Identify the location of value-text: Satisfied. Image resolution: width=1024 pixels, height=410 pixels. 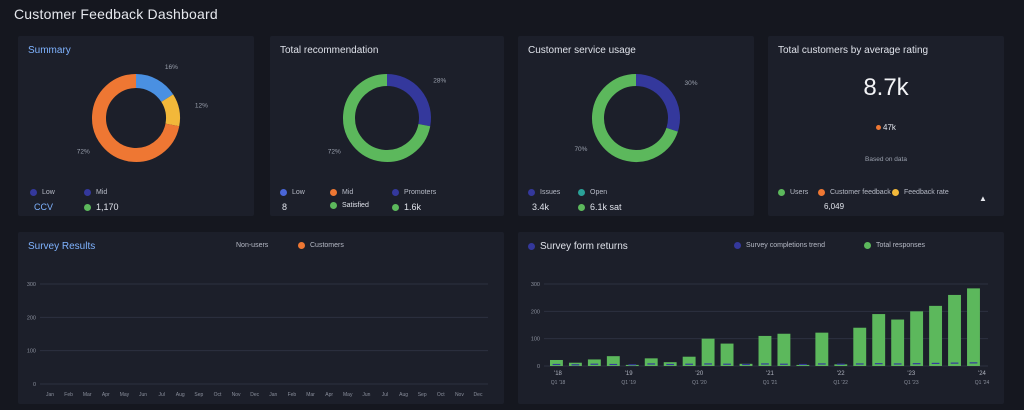
(355, 205).